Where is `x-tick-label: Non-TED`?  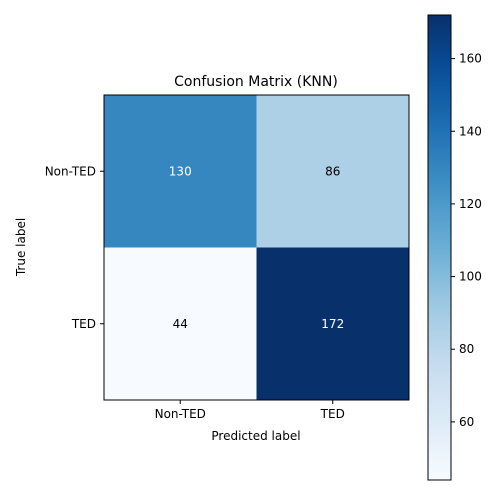 x-tick-label: Non-TED is located at coordinates (180, 414).